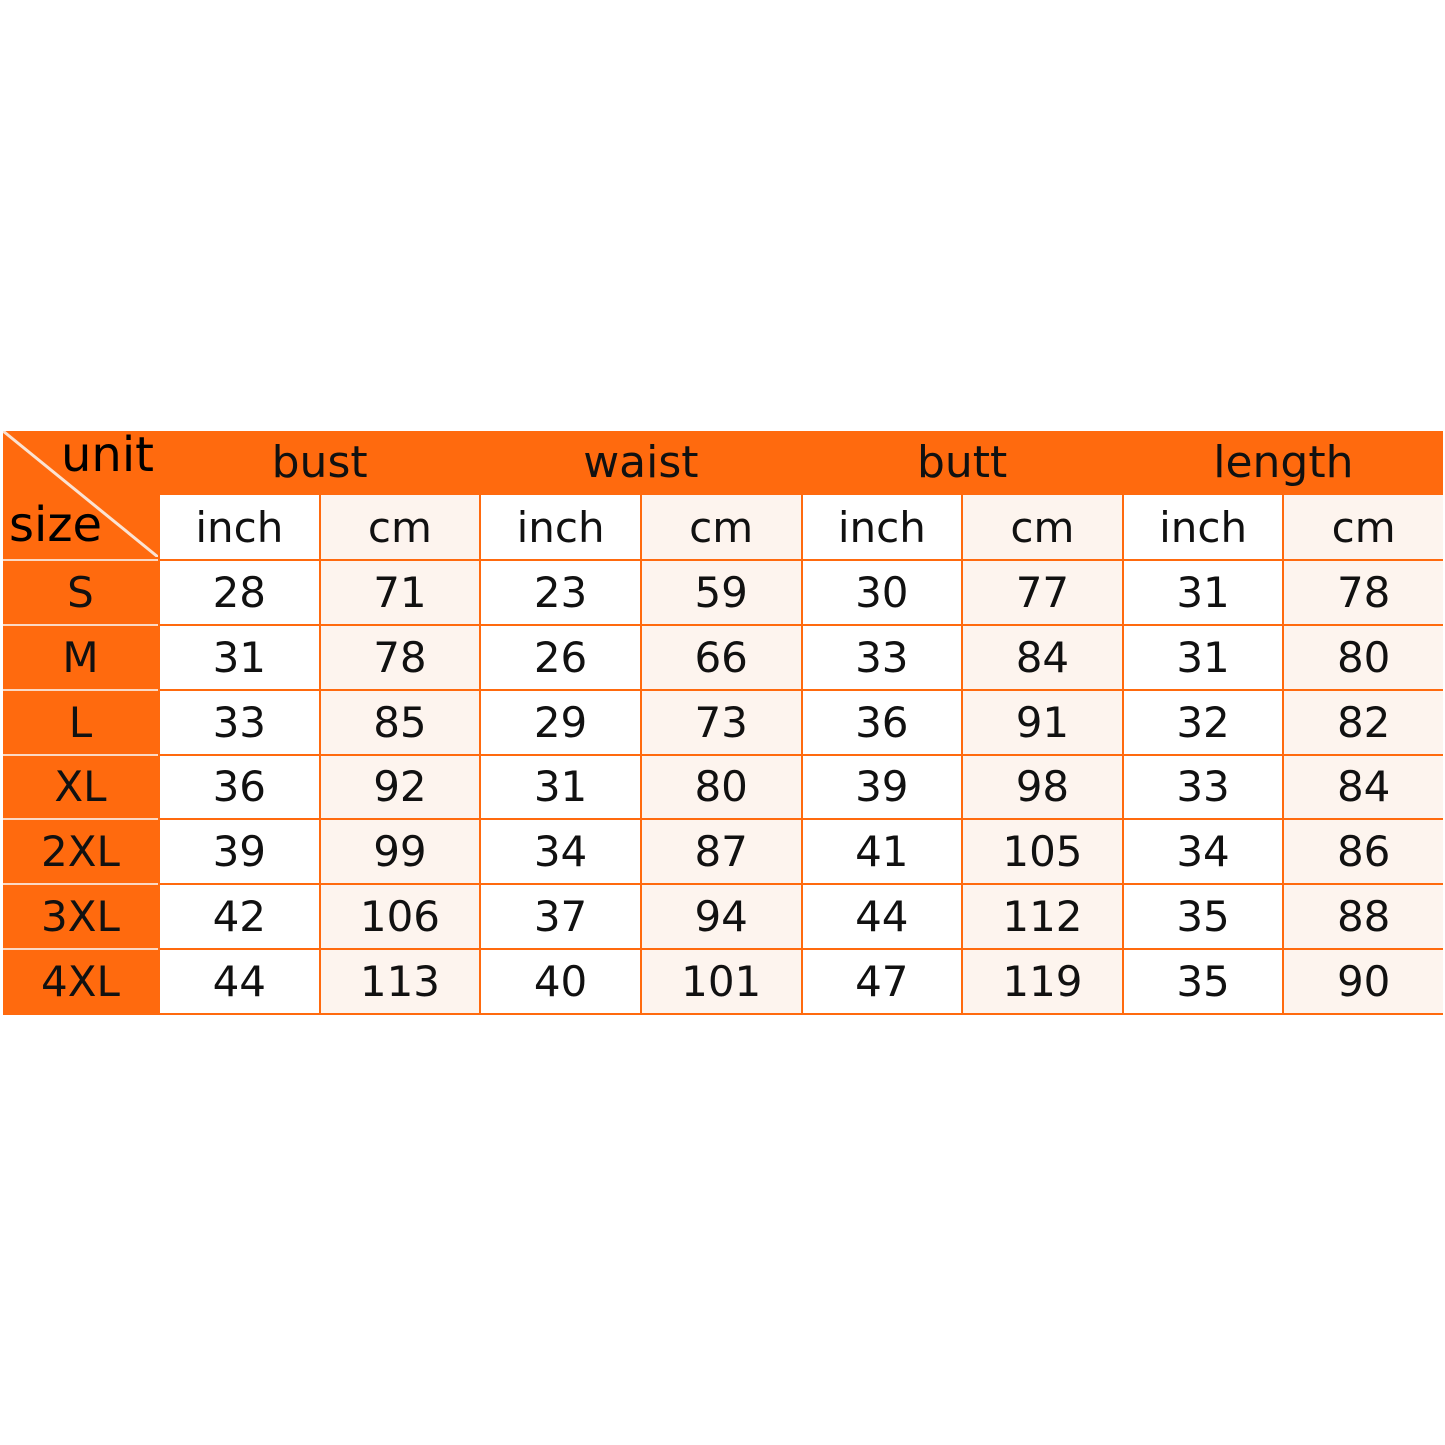 The image size is (1445, 1445). What do you see at coordinates (560, 917) in the screenshot?
I see `value-cell: 37` at bounding box center [560, 917].